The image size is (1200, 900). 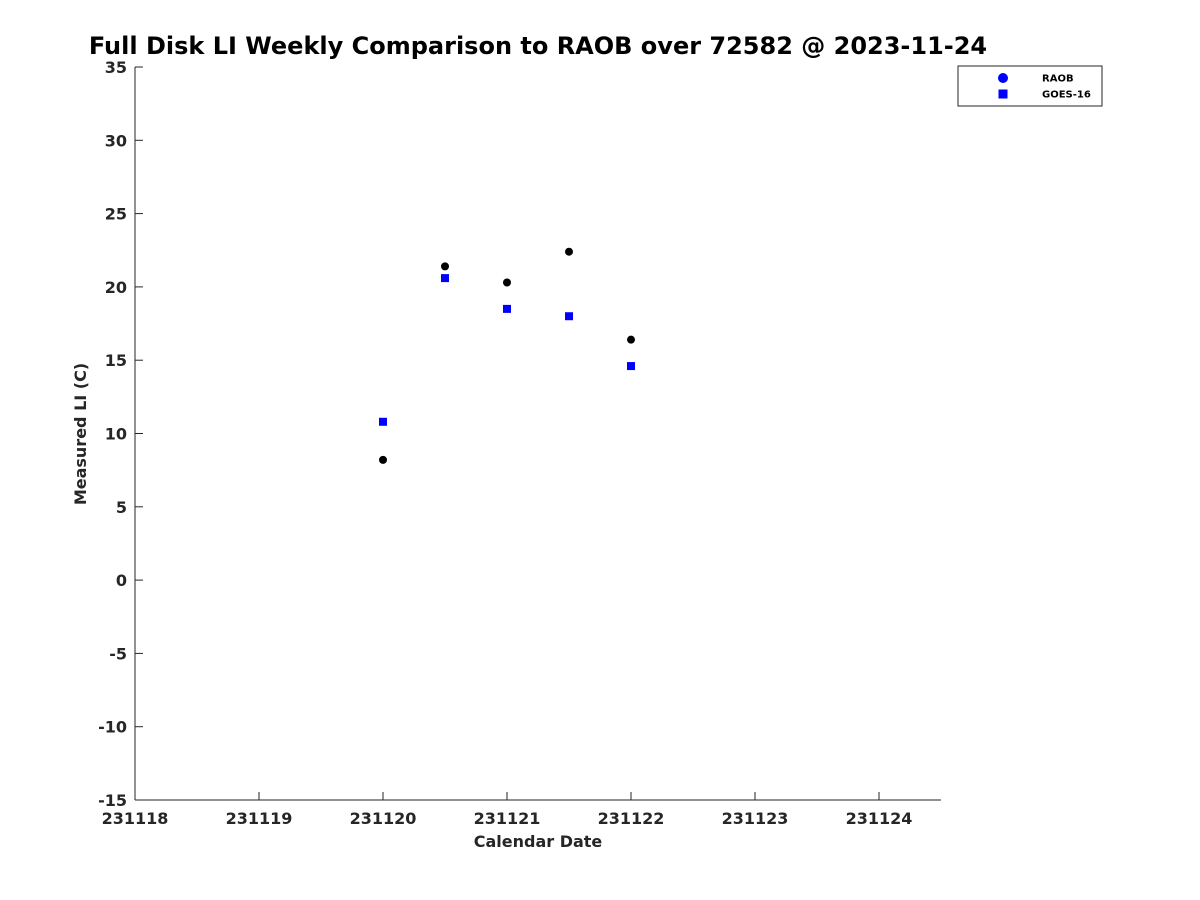 I want to click on y-axis-label: Measured LI (C), so click(x=80, y=434).